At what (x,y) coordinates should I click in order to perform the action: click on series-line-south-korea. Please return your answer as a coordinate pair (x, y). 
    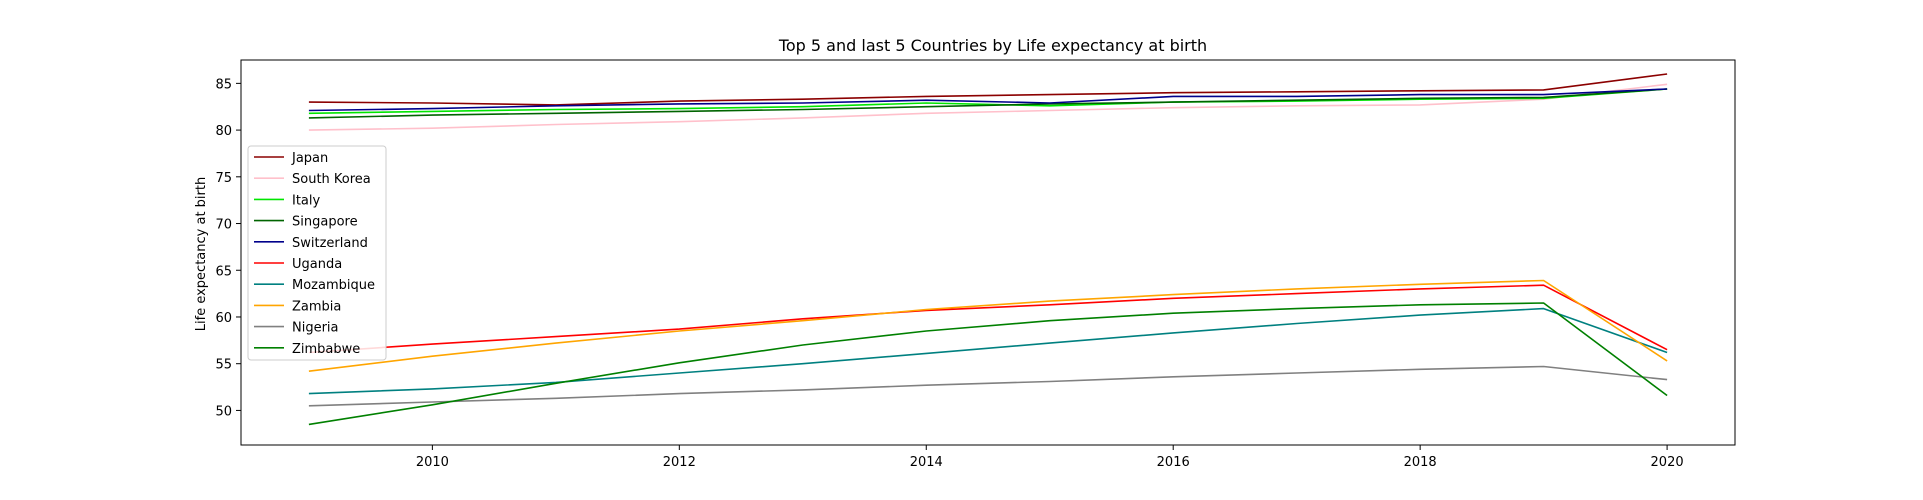
    Looking at the image, I should click on (988, 107).